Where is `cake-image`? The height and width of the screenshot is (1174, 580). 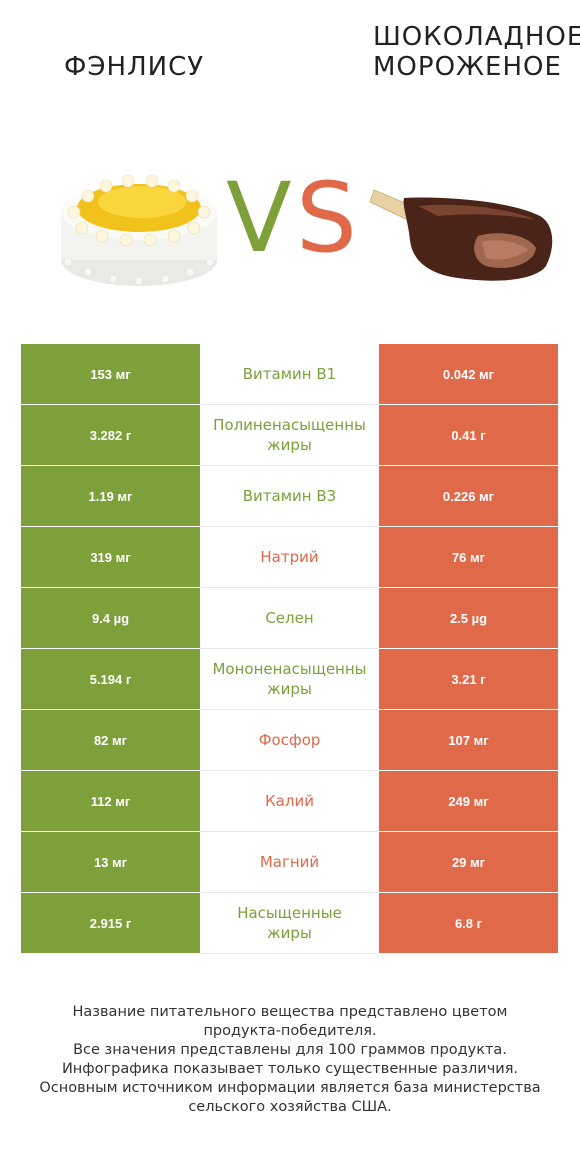 cake-image is located at coordinates (139, 230).